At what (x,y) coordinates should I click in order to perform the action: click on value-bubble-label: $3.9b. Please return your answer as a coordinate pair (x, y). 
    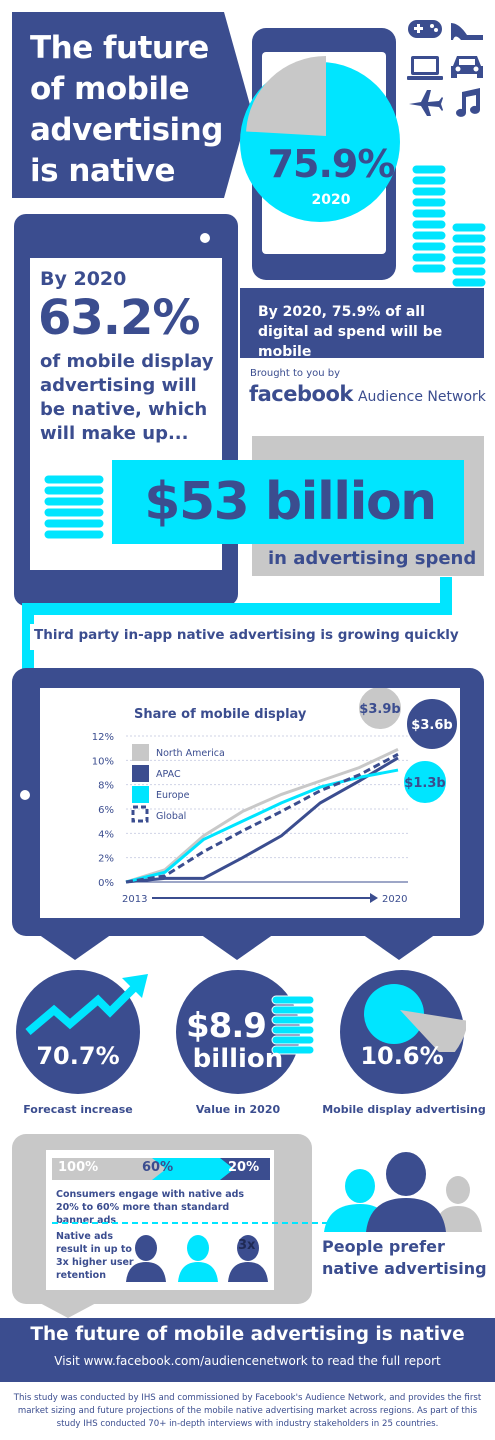
    Looking at the image, I should click on (379, 709).